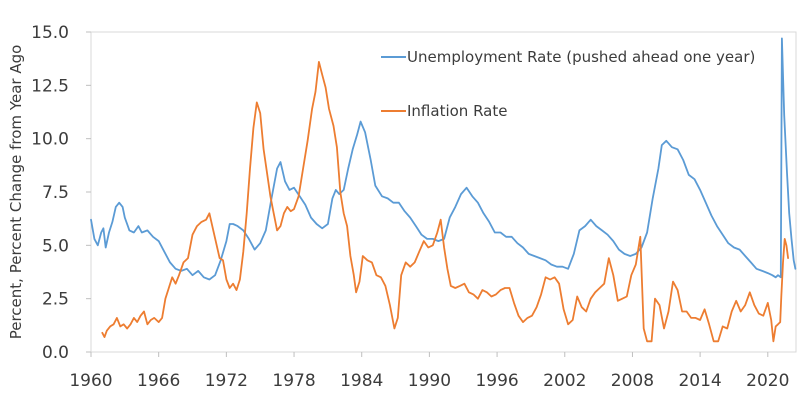 The height and width of the screenshot is (412, 800). What do you see at coordinates (16, 192) in the screenshot?
I see `y-axis-label: Percent, Percent Change from Year Ago` at bounding box center [16, 192].